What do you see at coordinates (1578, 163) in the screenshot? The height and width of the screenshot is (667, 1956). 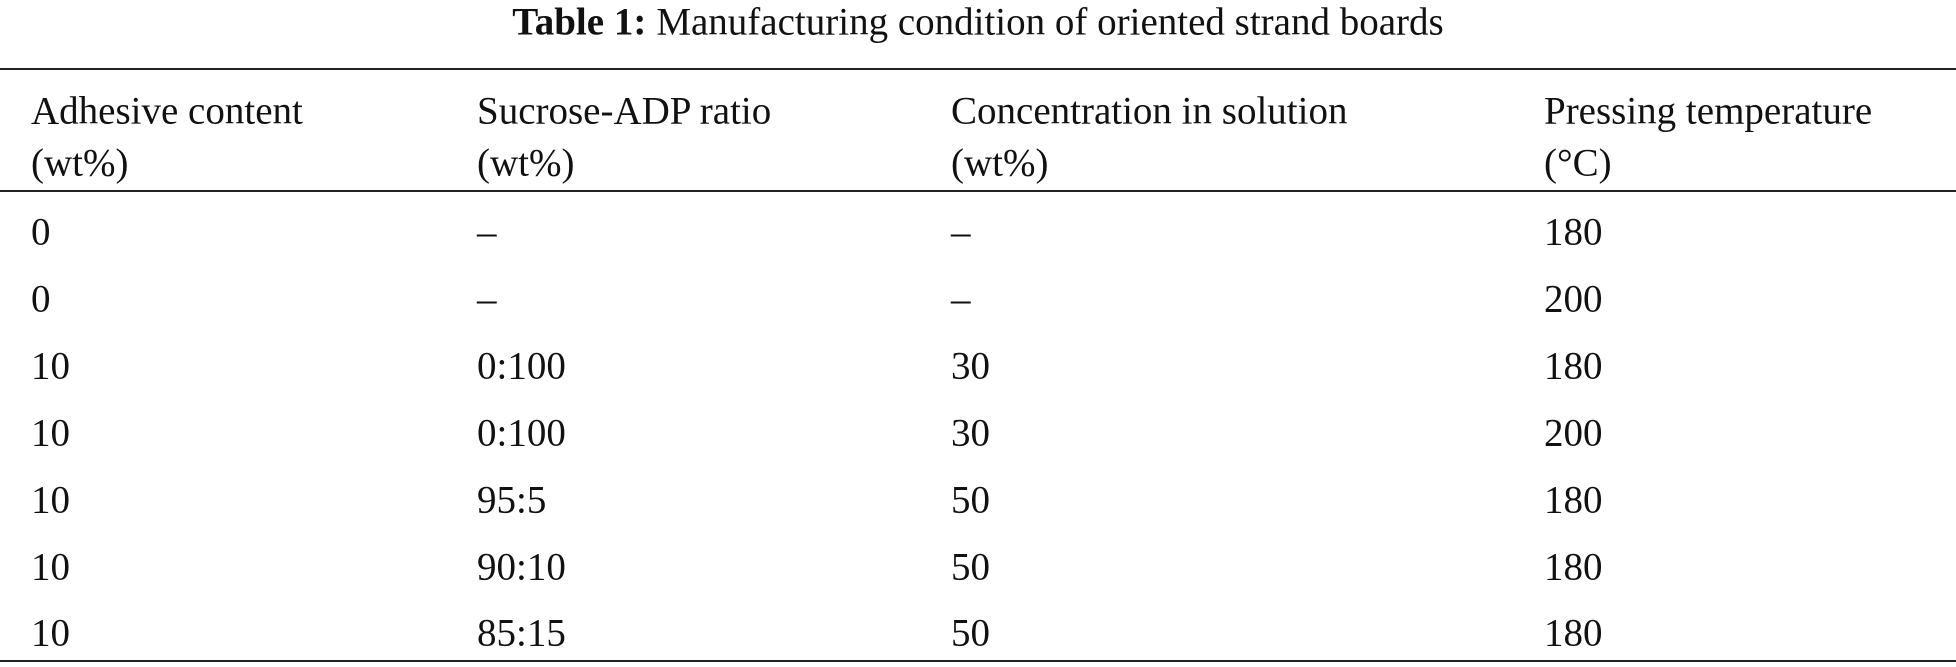 I see `header-unit: (°C)` at bounding box center [1578, 163].